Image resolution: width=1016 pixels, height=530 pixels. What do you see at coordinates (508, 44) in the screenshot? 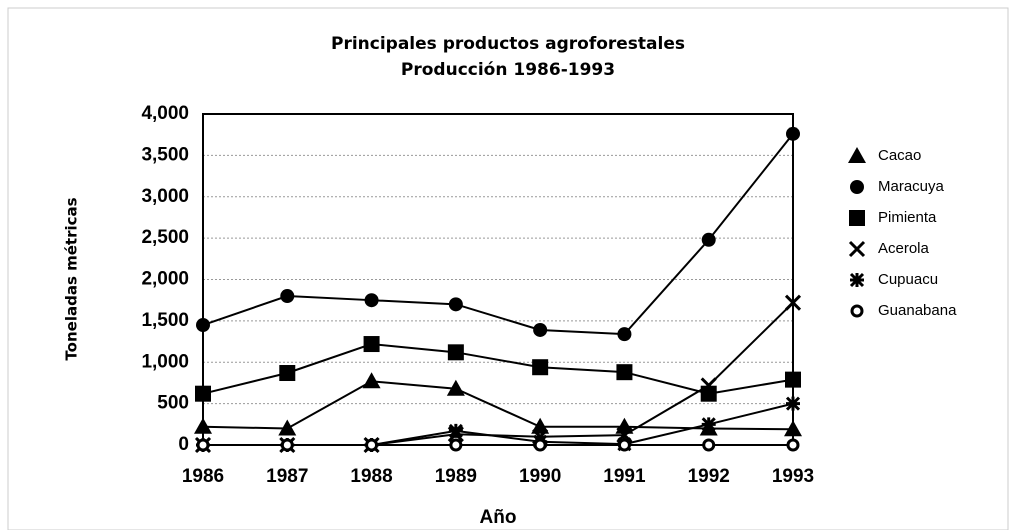
I see `chart-title: Principales productos agroforestales` at bounding box center [508, 44].